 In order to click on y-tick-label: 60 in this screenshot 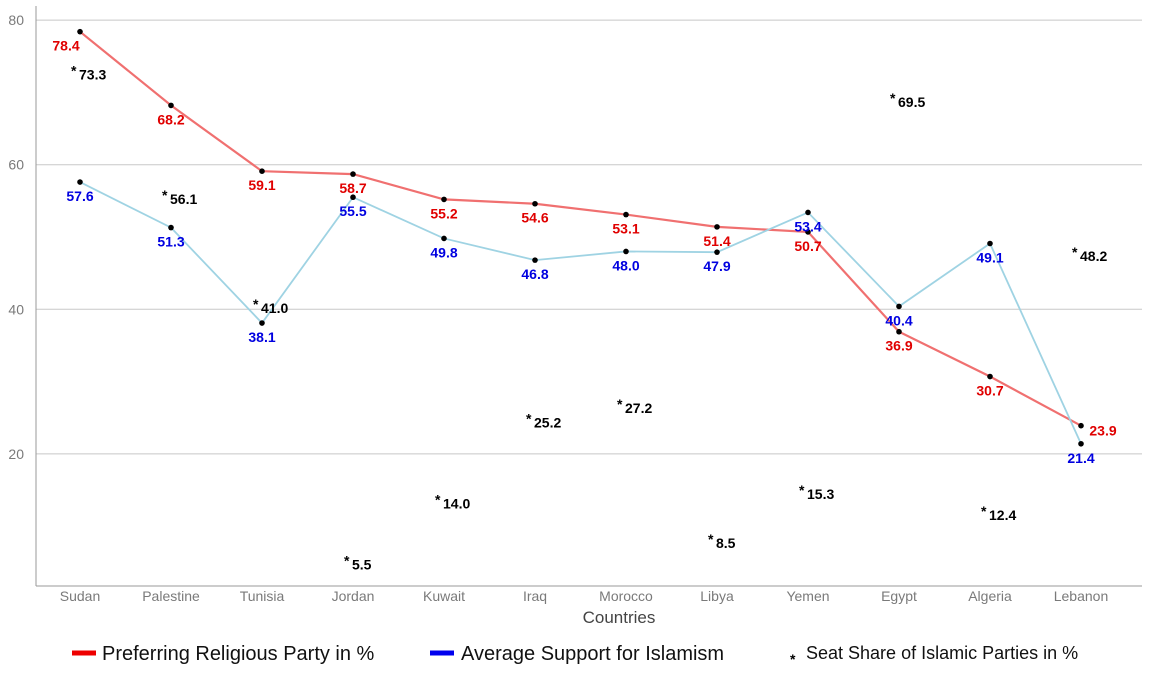, I will do `click(16, 165)`.